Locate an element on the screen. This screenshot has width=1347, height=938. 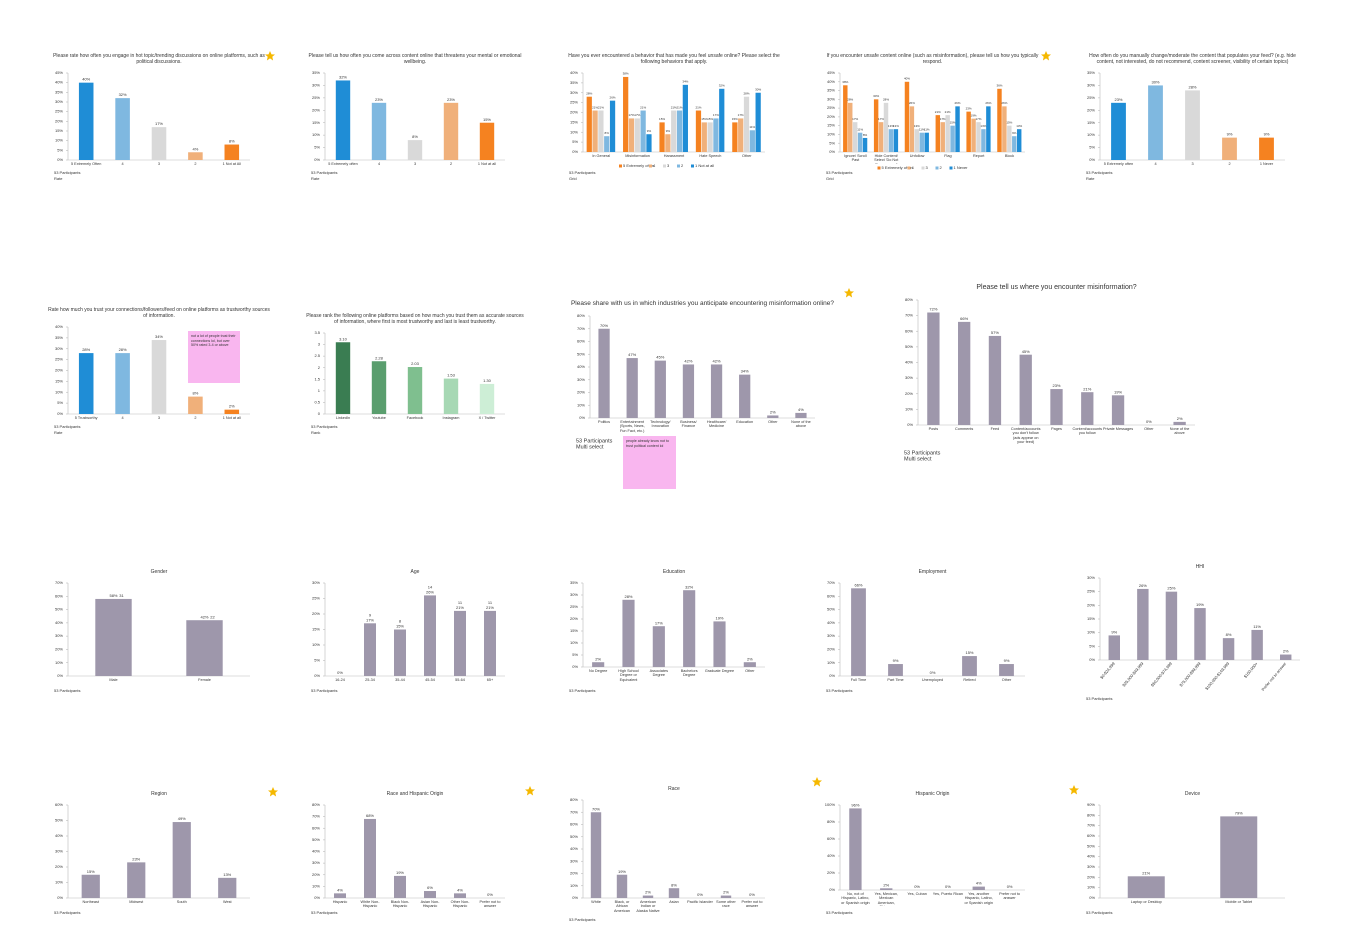
x-tick-label-box: 1 Not at all is located at coordinates (487, 164).